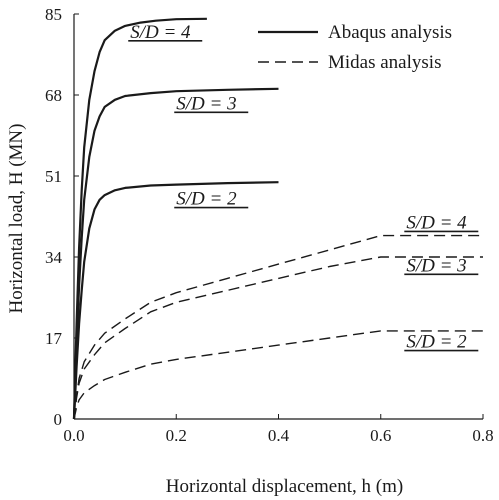  What do you see at coordinates (284, 486) in the screenshot?
I see `x-axis-title: Horizontal displacement, h (m)` at bounding box center [284, 486].